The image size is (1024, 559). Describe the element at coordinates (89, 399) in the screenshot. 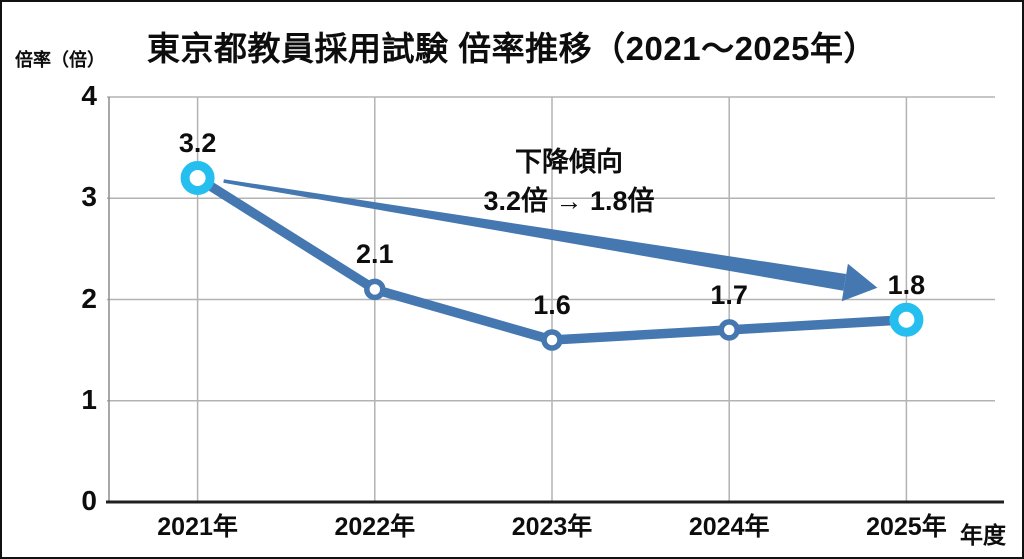

I see `y-tick-label: 1` at that location.